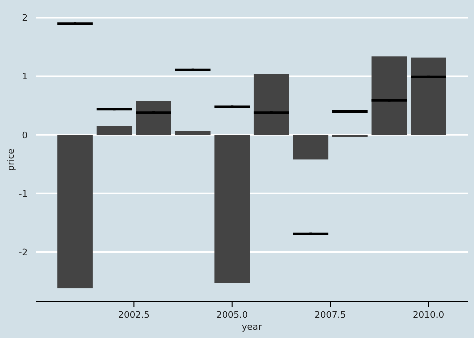 Image resolution: width=474 pixels, height=338 pixels. Describe the element at coordinates (252, 328) in the screenshot. I see `x-axis-title: year` at that location.